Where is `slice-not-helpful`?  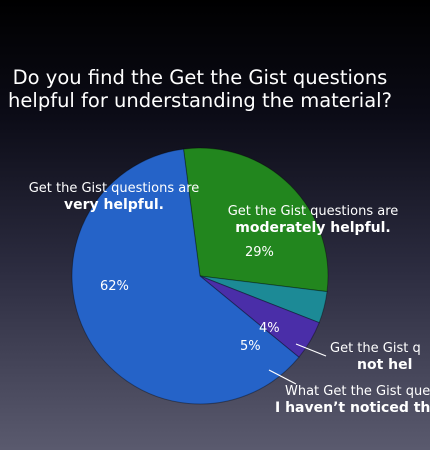
slice-not-helpful is located at coordinates (263, 299).